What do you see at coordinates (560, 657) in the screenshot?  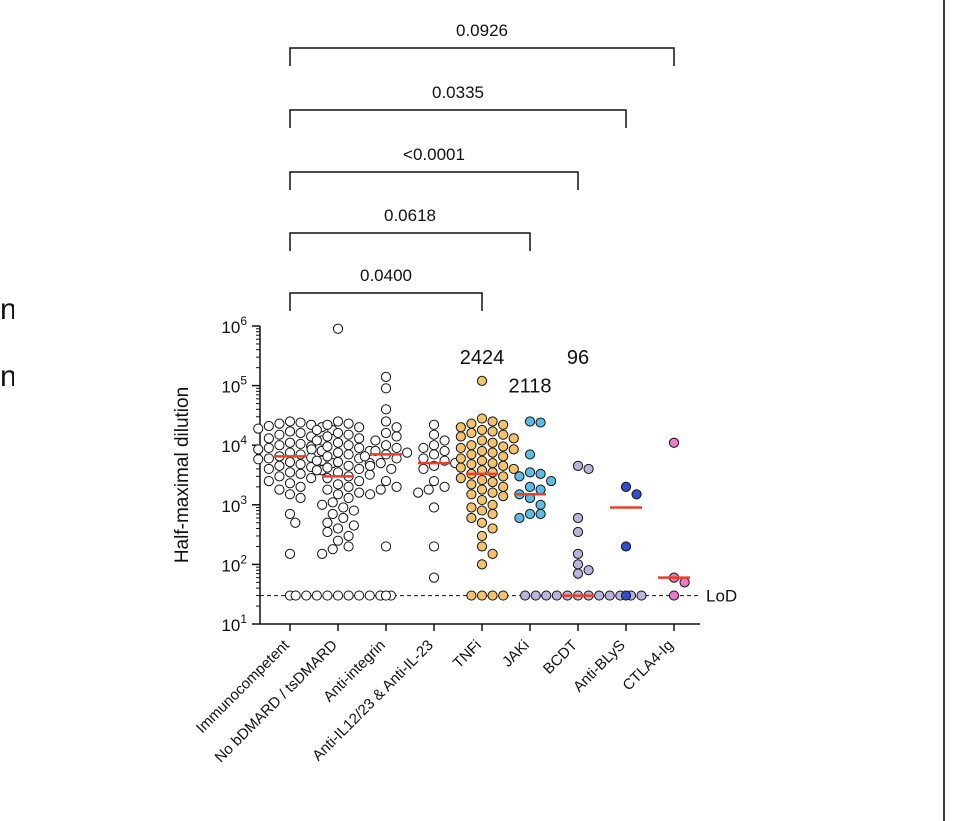 I see `x-tick-label: BCDT` at bounding box center [560, 657].